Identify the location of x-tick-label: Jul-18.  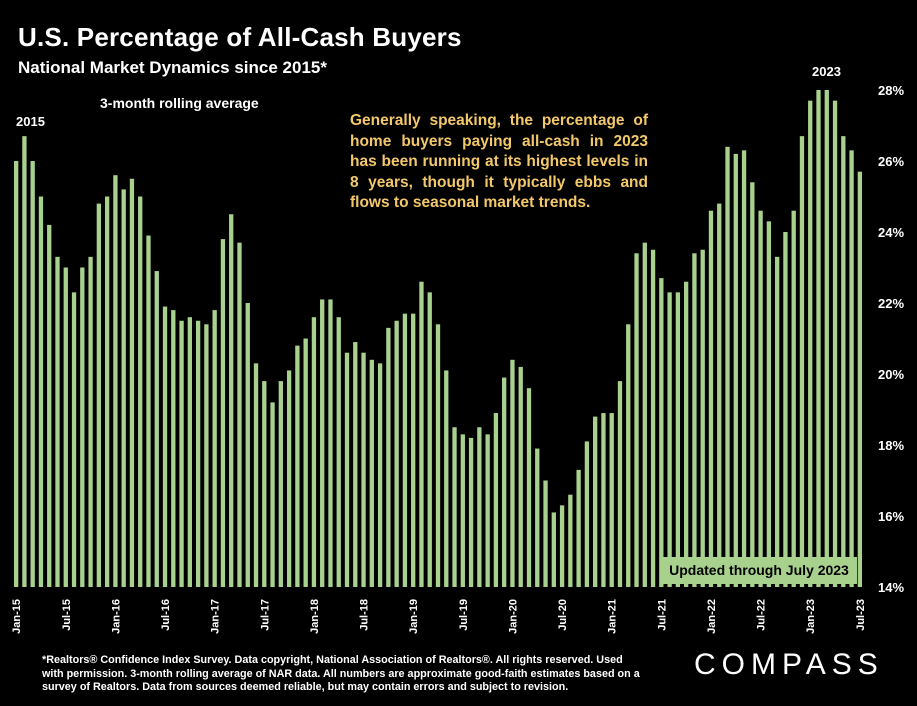
(365, 615).